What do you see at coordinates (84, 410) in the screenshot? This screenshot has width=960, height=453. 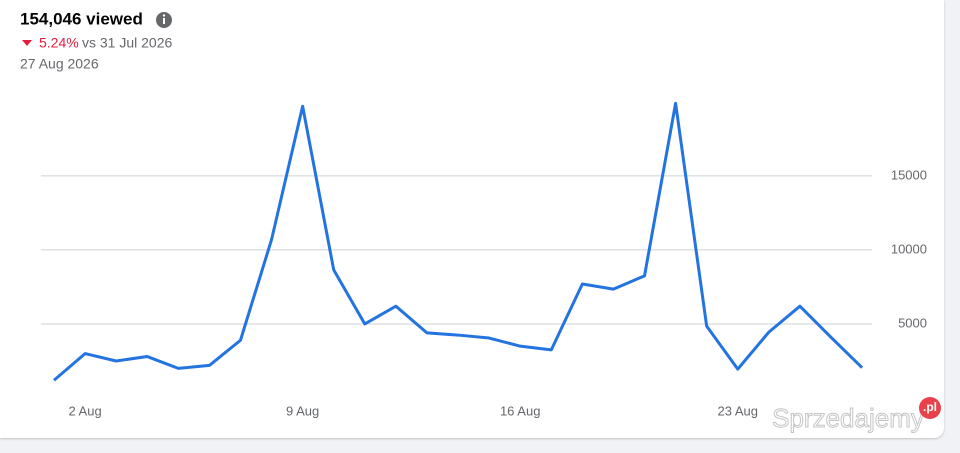 I see `x-tick-label: 2 Aug` at bounding box center [84, 410].